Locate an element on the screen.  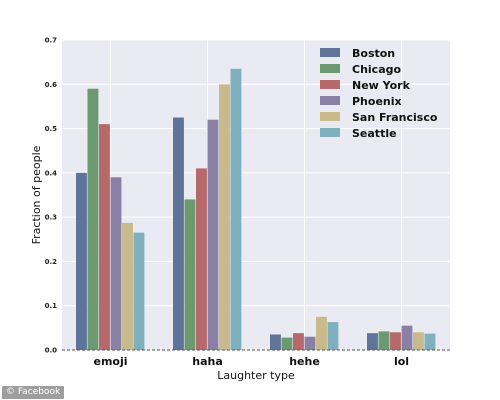
legend-label: Phoenix is located at coordinates (377, 101).